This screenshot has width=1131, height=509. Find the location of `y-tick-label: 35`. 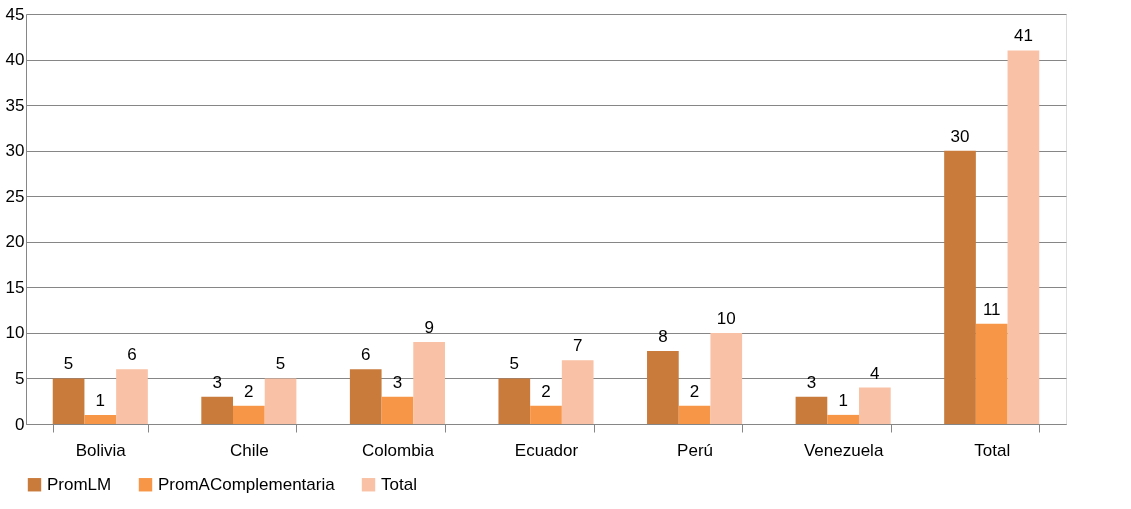

y-tick-label: 35 is located at coordinates (15, 105).